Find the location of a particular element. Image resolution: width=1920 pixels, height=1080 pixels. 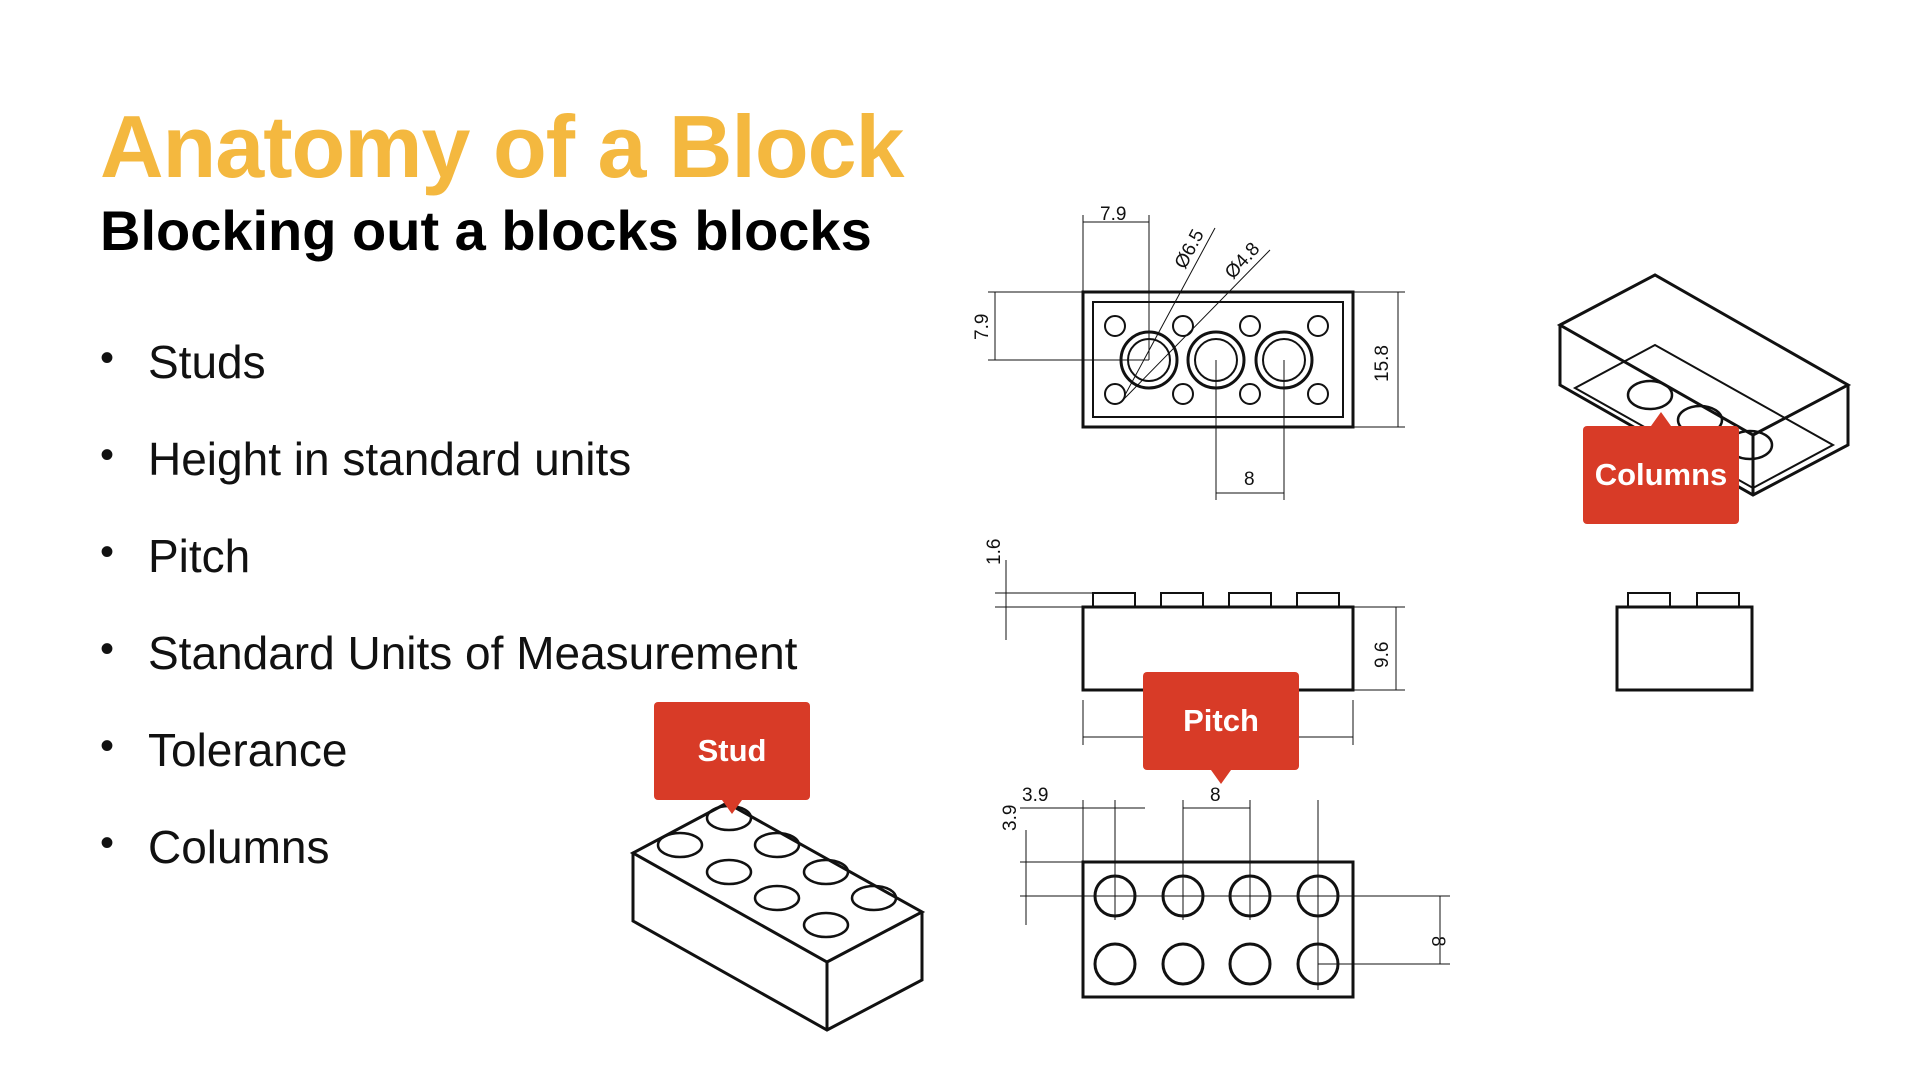

iso-brick-drawing is located at coordinates (777, 916).